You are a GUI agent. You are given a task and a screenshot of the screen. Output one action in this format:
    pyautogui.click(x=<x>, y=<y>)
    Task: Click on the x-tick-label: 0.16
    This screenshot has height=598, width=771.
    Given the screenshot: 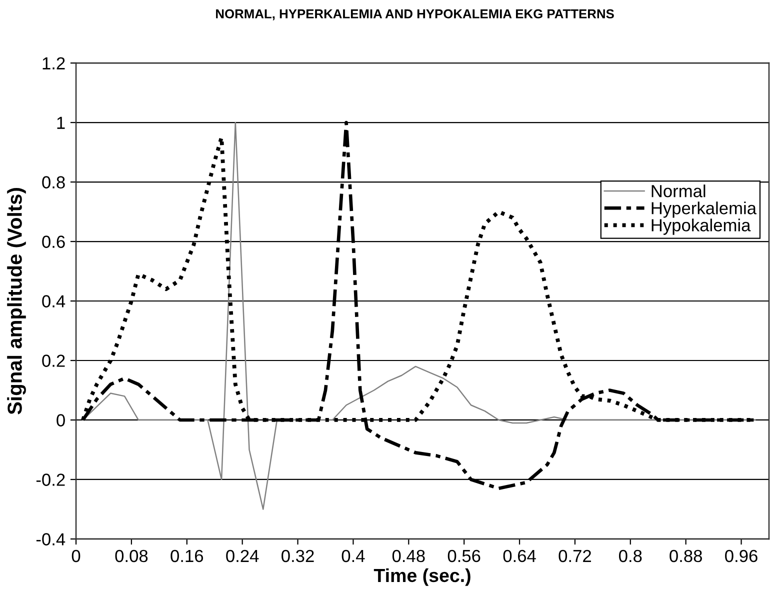 What is the action you would take?
    pyautogui.click(x=187, y=556)
    